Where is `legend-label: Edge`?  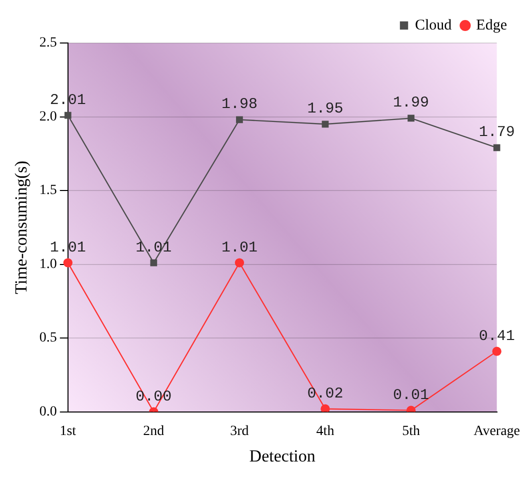
legend-label: Edge is located at coordinates (492, 25).